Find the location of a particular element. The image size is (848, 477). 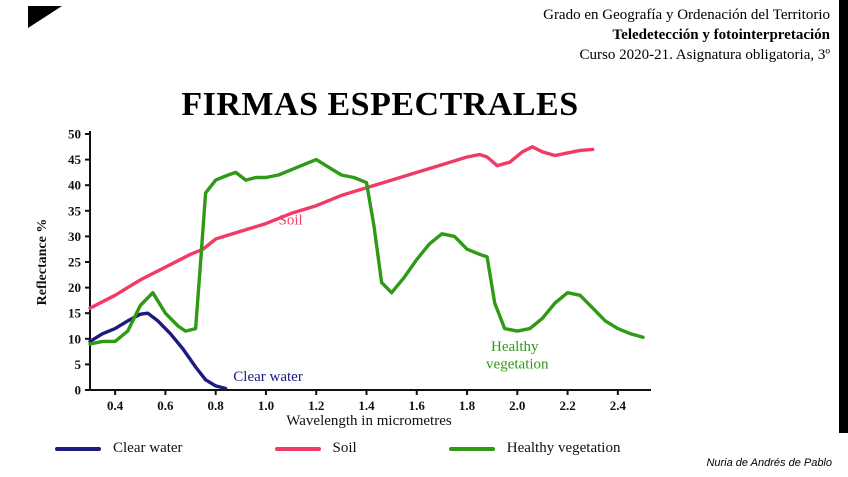

chart-annotation: Clear water is located at coordinates (268, 377).